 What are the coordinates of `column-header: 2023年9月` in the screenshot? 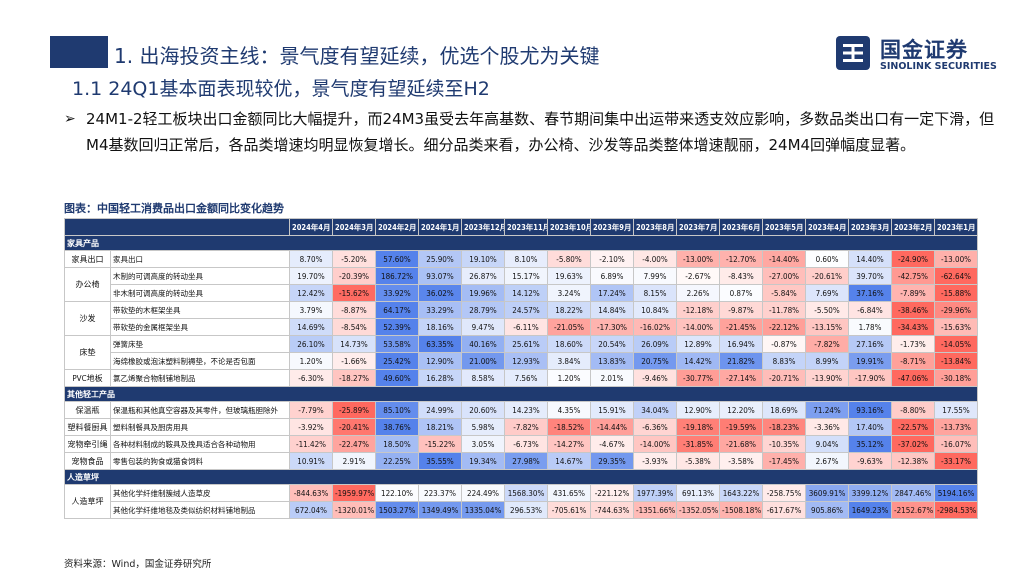 It's located at (612, 227).